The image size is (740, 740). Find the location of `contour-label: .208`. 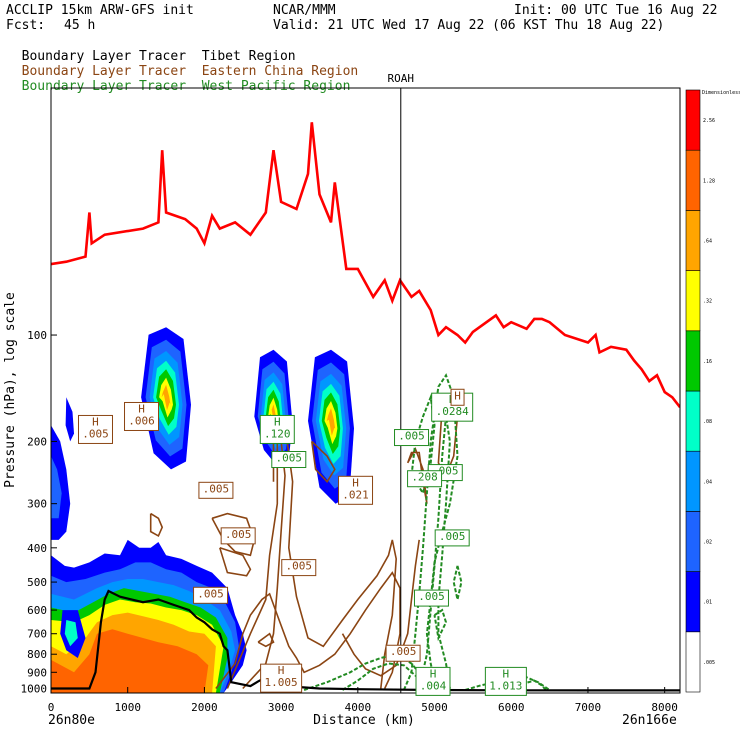

contour-label: .208 is located at coordinates (425, 479).